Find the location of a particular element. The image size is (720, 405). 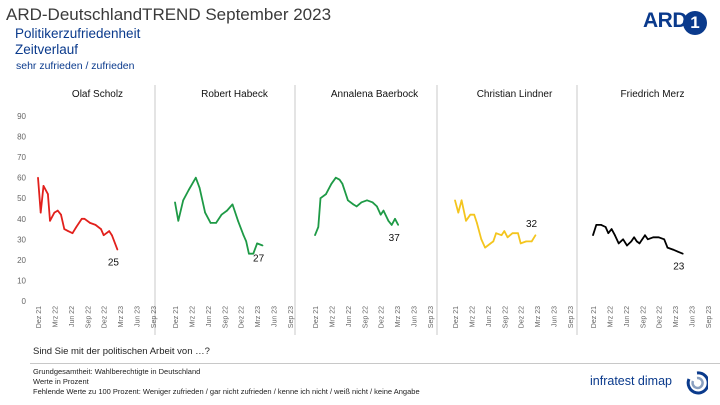

x-tick-label: Sep 23 is located at coordinates (431, 317).